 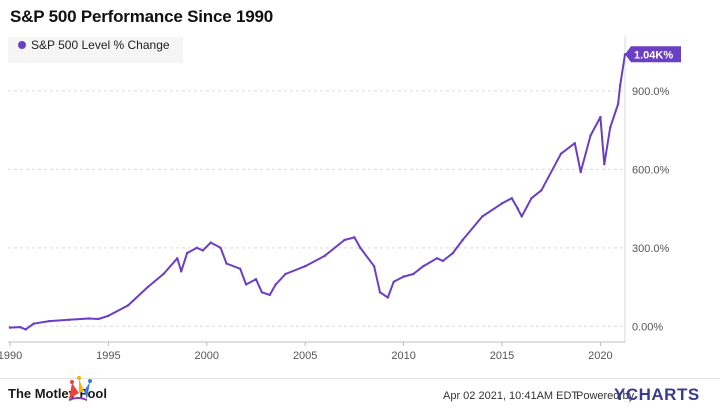 What do you see at coordinates (207, 356) in the screenshot?
I see `x-tick-label: 2000` at bounding box center [207, 356].